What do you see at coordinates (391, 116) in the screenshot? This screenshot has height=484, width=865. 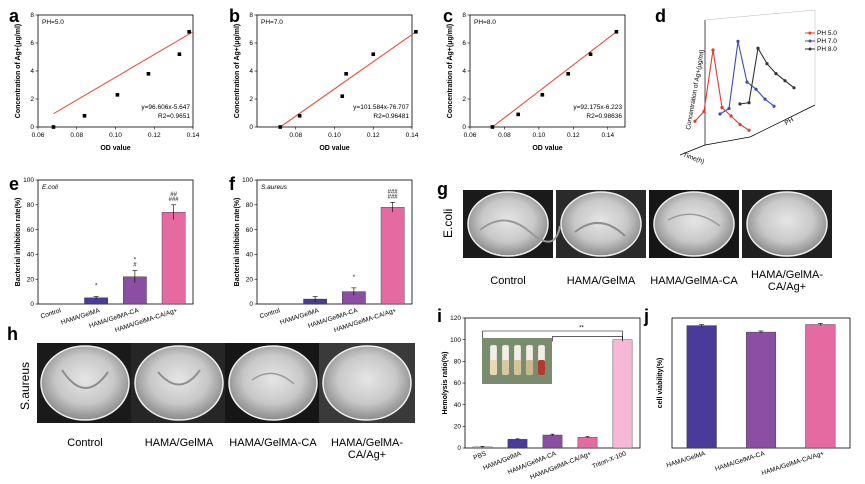 I see `fit-r2: R2=0.96481` at bounding box center [391, 116].